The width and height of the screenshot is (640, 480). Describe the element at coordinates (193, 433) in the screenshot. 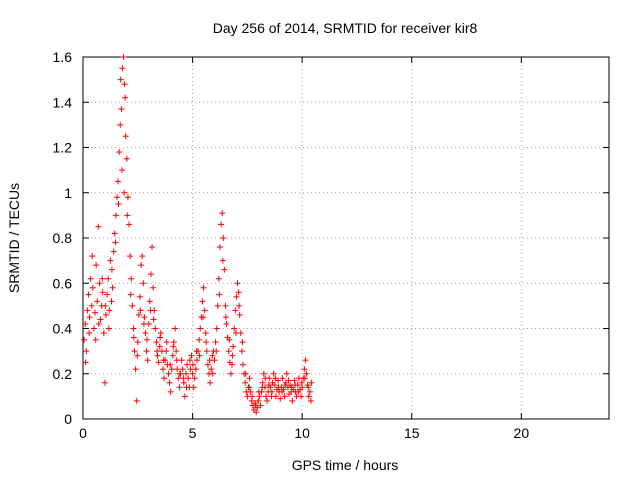

I see `x-tick-label: 5` at that location.